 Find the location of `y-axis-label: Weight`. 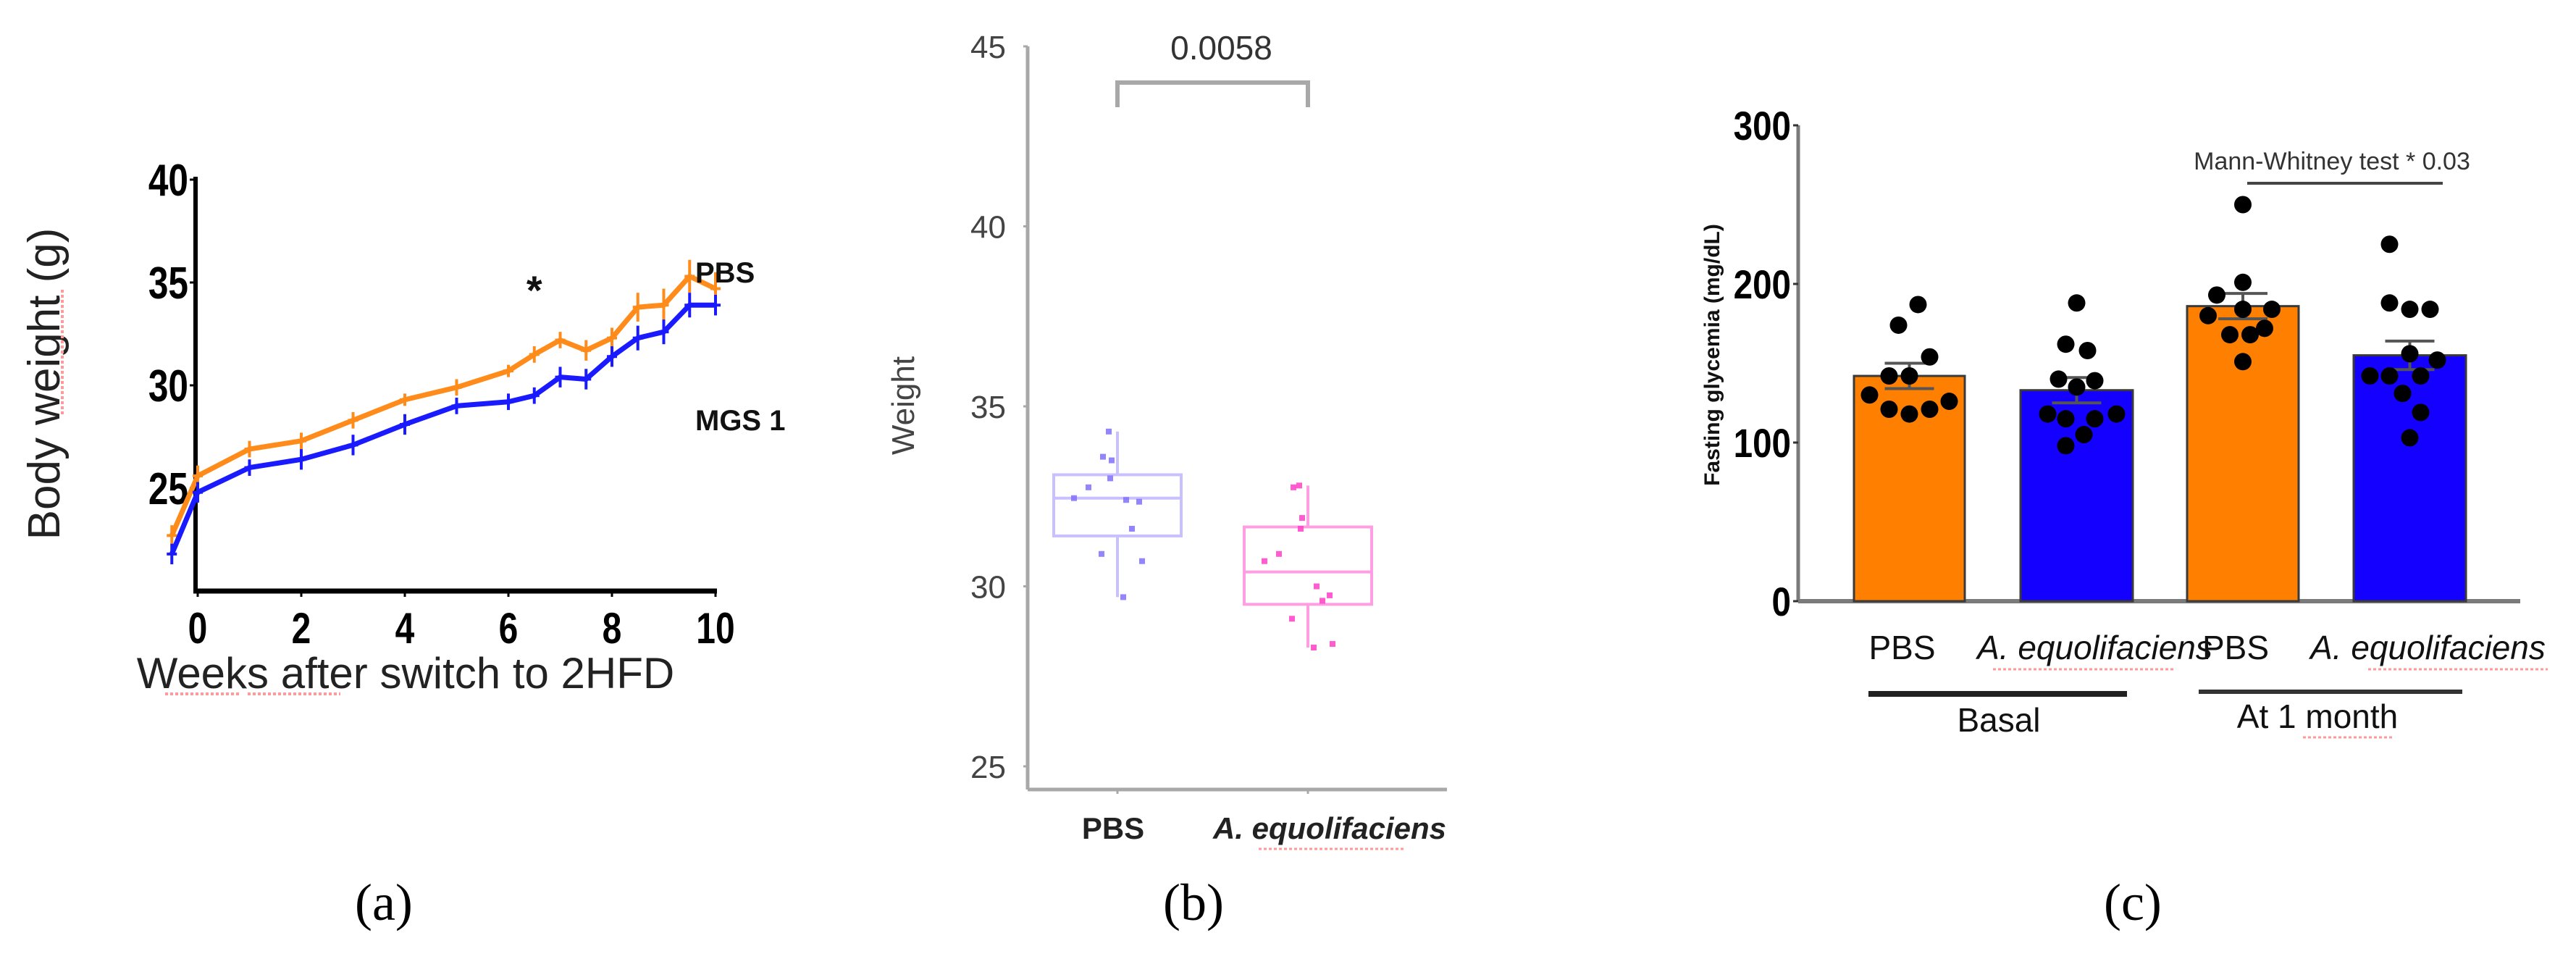

y-axis-label: Weight is located at coordinates (903, 406).